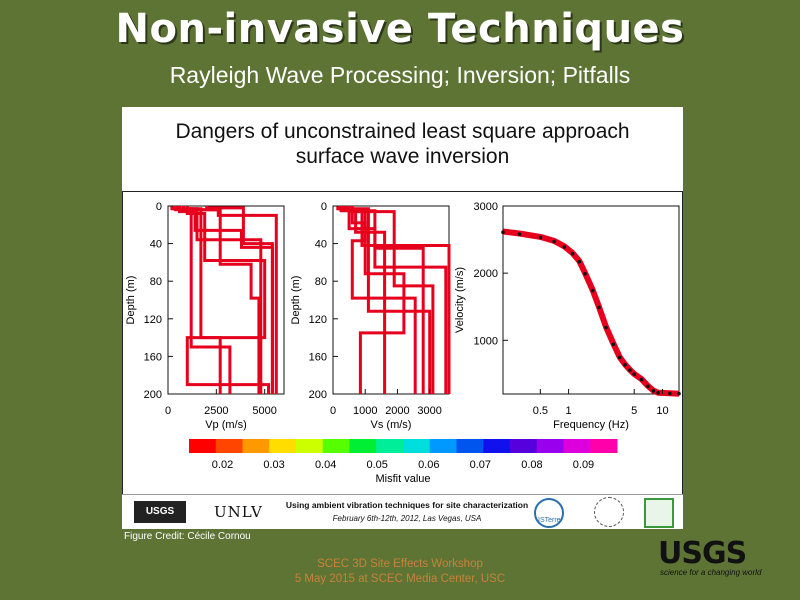  I want to click on vp-profile-ytick-label: 80, so click(156, 282).